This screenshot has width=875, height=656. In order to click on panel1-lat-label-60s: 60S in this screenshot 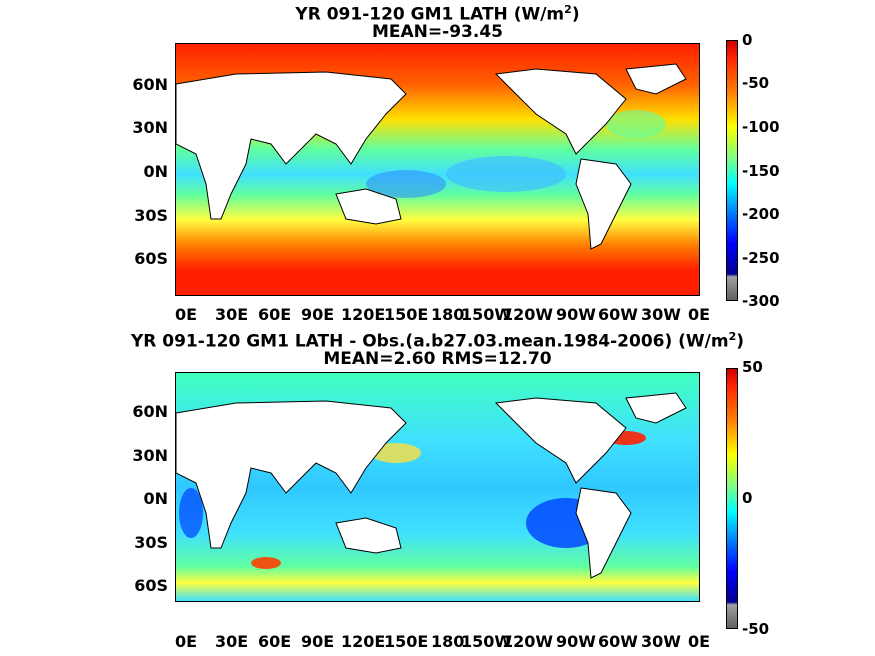, I will do `click(151, 258)`.